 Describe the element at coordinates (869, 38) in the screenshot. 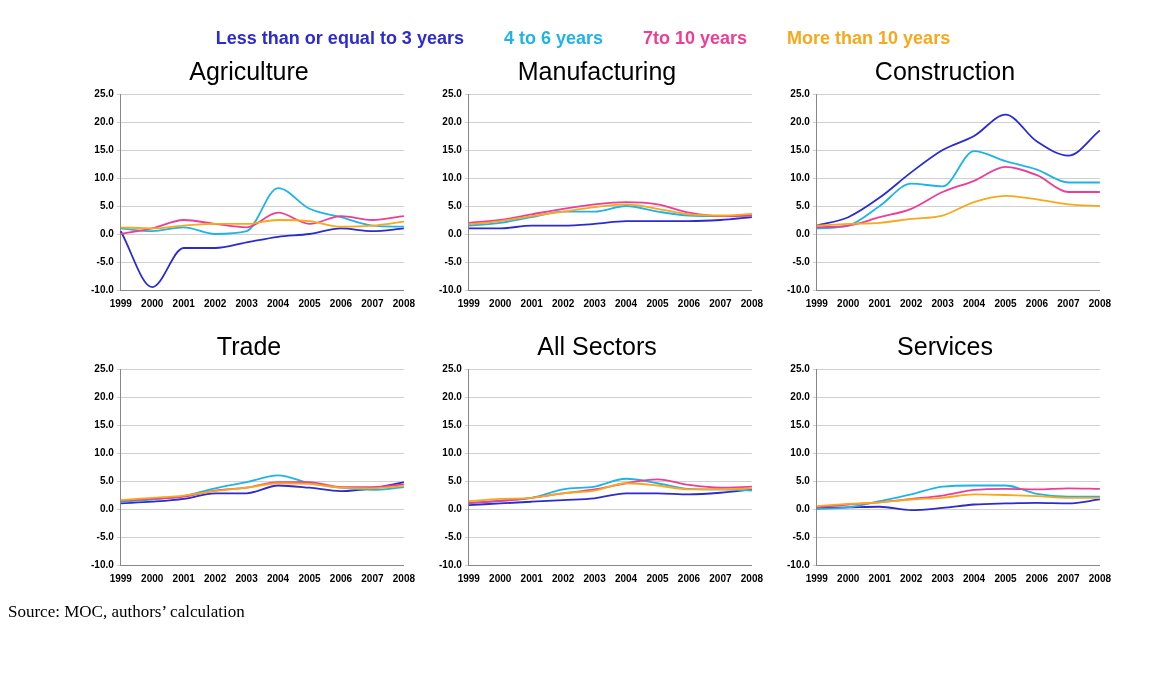

I see `text: More than 10 years` at that location.